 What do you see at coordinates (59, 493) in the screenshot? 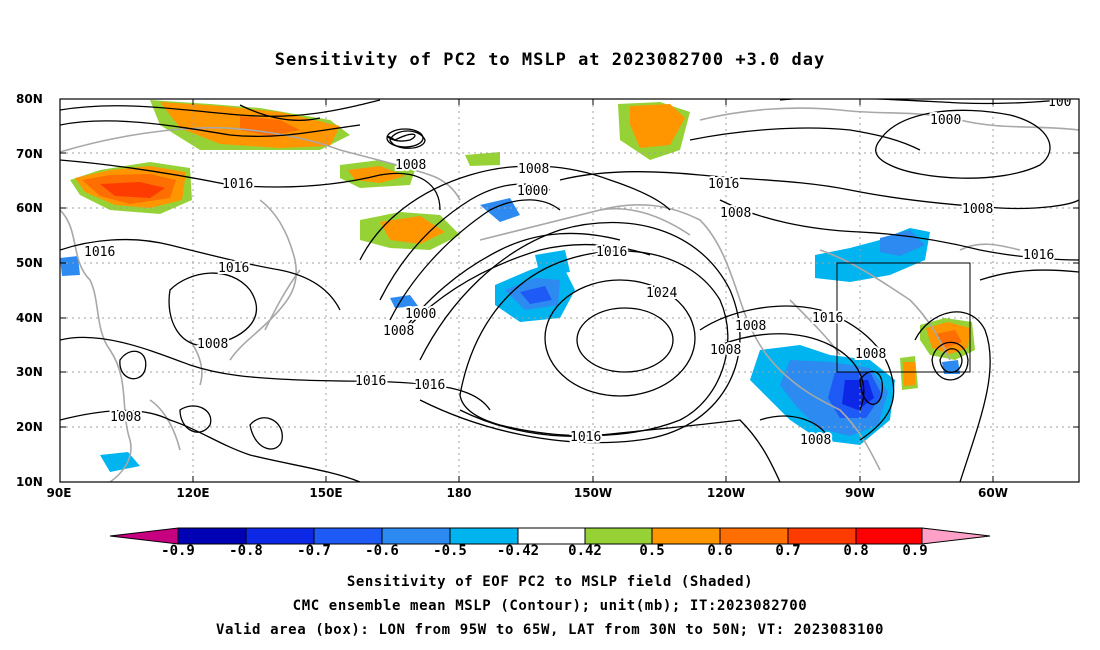
I see `lon-label-90e: 90E` at bounding box center [59, 493].